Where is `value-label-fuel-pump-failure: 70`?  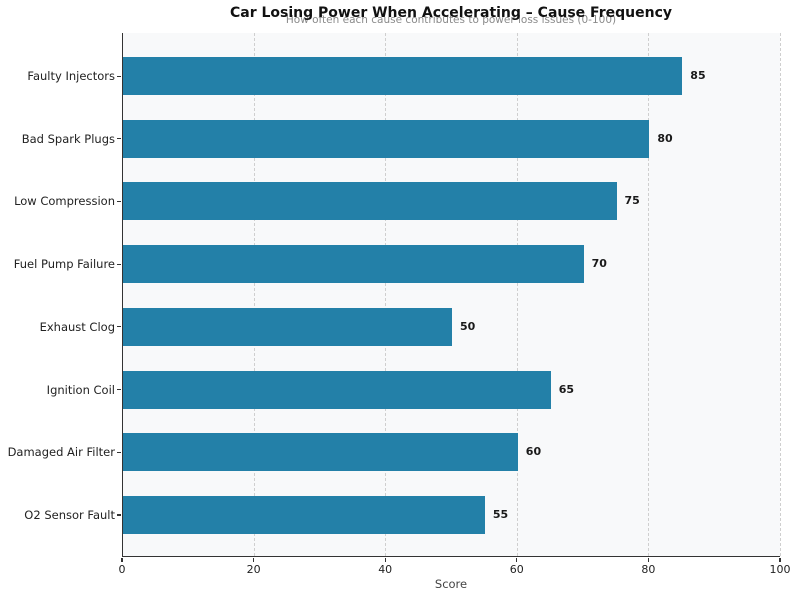
value-label-fuel-pump-failure: 70 is located at coordinates (599, 264).